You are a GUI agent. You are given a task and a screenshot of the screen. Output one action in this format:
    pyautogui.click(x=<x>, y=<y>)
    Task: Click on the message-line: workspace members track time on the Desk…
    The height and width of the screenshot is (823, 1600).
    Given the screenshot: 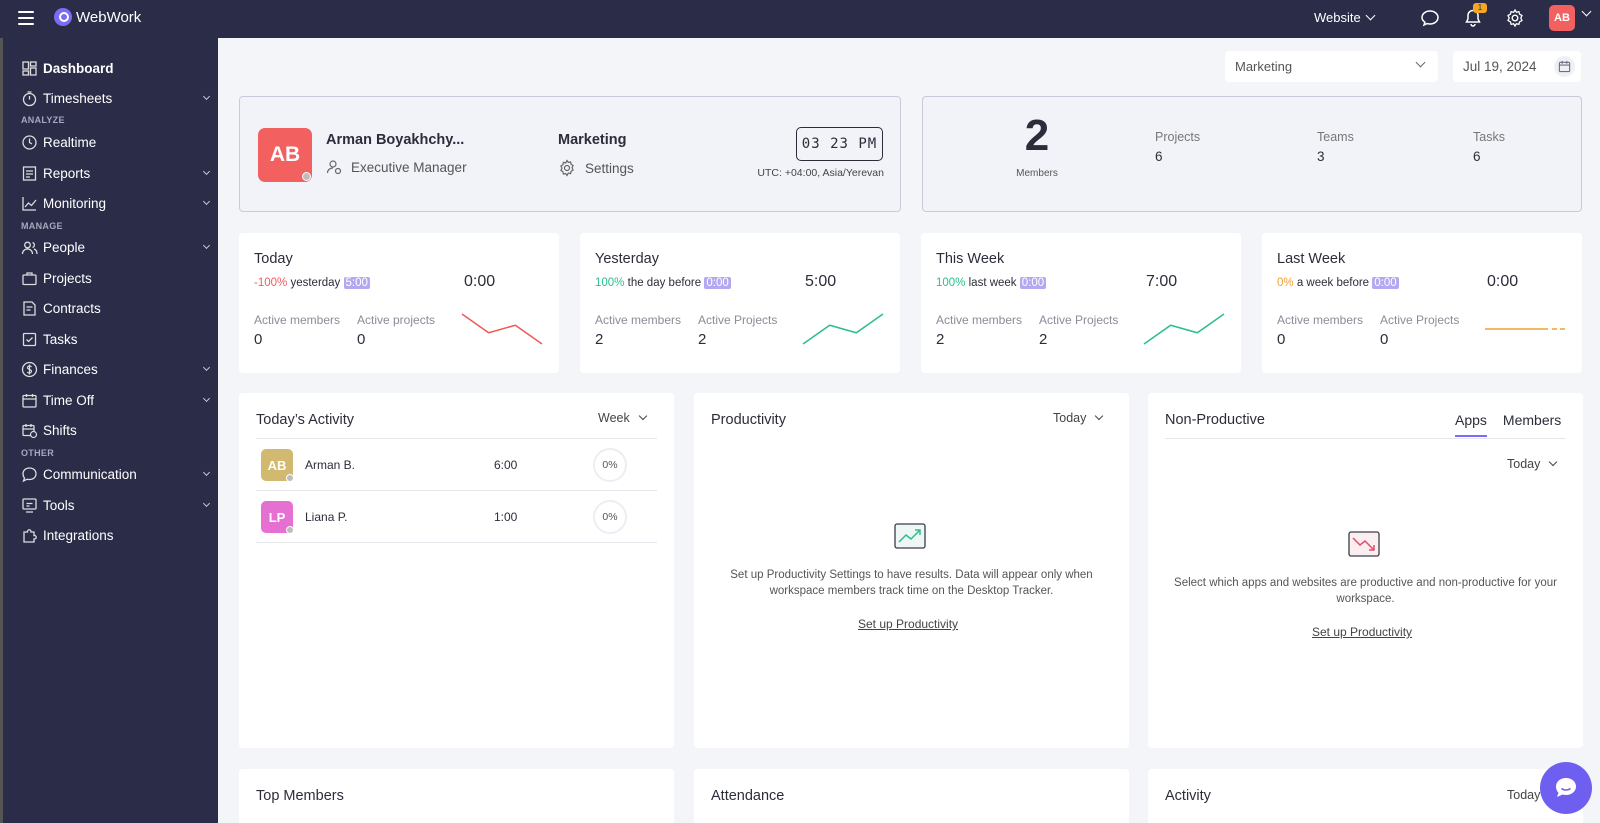 What is the action you would take?
    pyautogui.click(x=911, y=591)
    